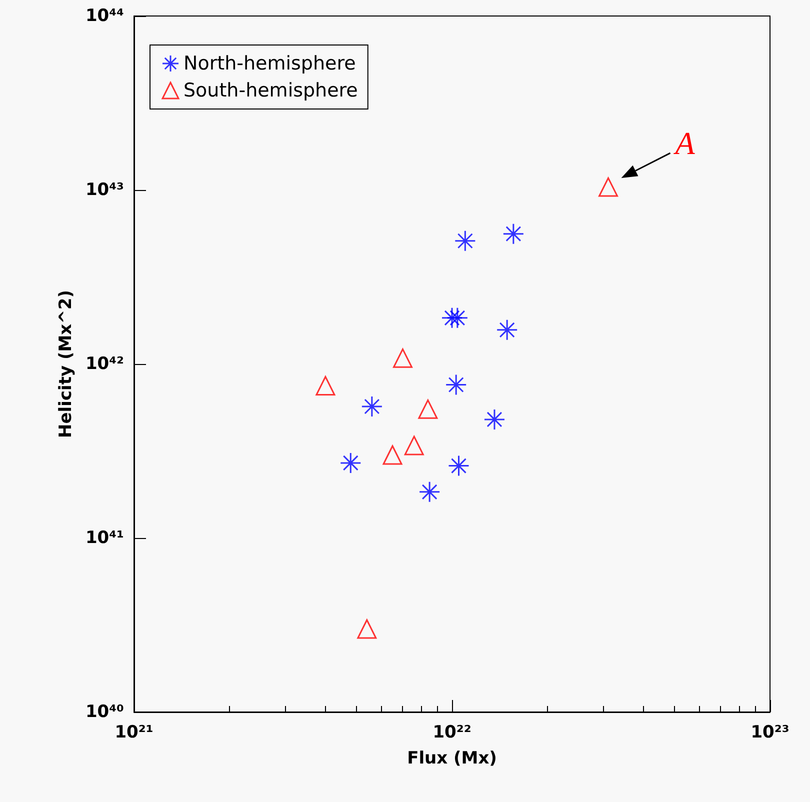 This screenshot has height=802, width=810. What do you see at coordinates (66, 364) in the screenshot?
I see `y-axis-title: Helicity (Mx^2)` at bounding box center [66, 364].